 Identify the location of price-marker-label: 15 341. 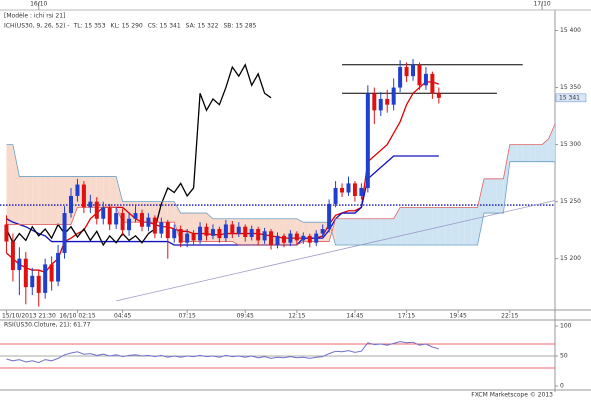
(569, 97).